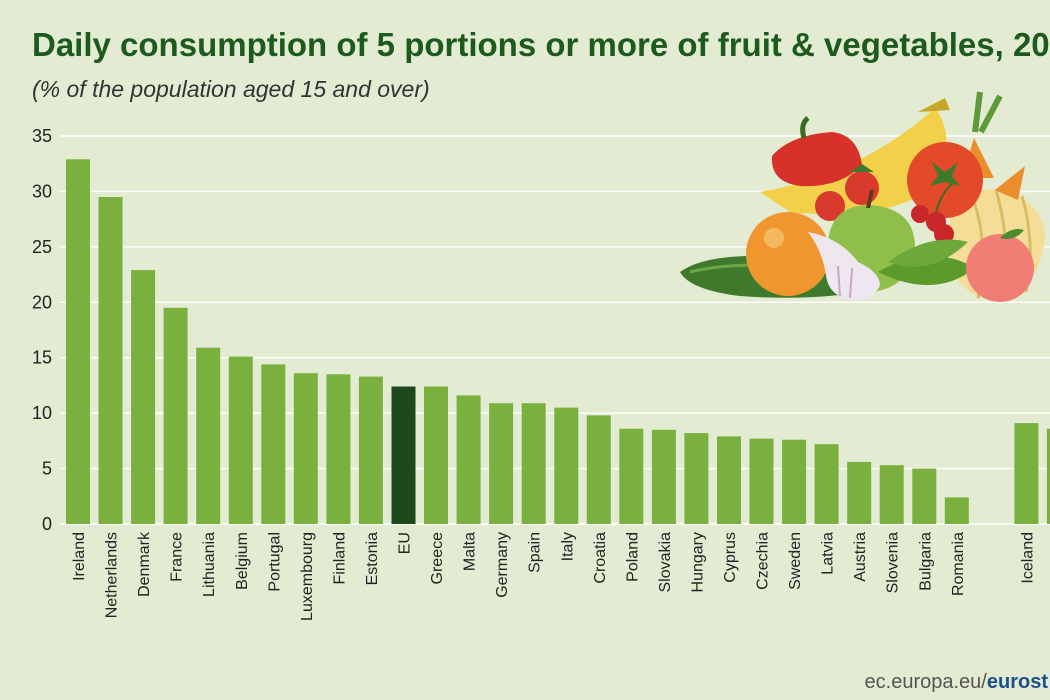 The height and width of the screenshot is (700, 1050). Describe the element at coordinates (859, 492) in the screenshot. I see `bar-austria` at that location.